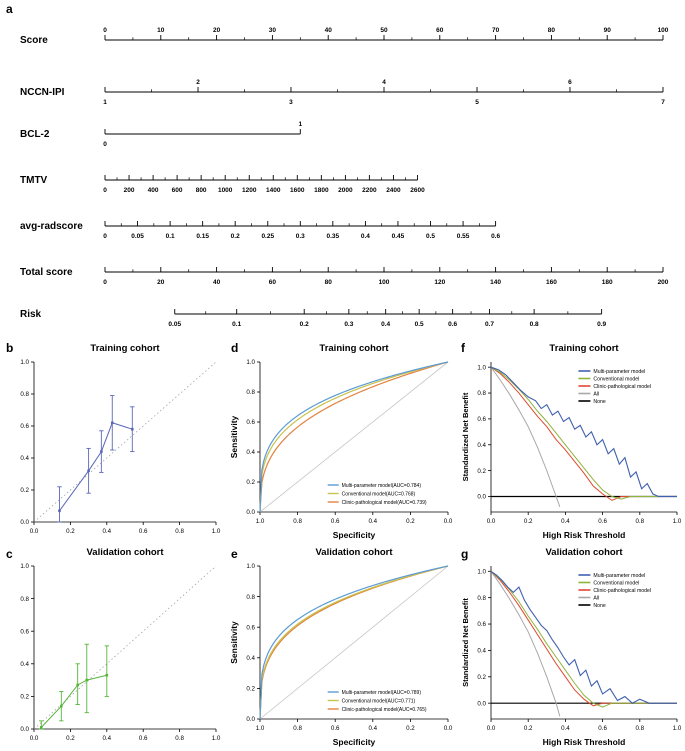  Describe the element at coordinates (430, 236) in the screenshot. I see `svg-text: 0.5` at that location.